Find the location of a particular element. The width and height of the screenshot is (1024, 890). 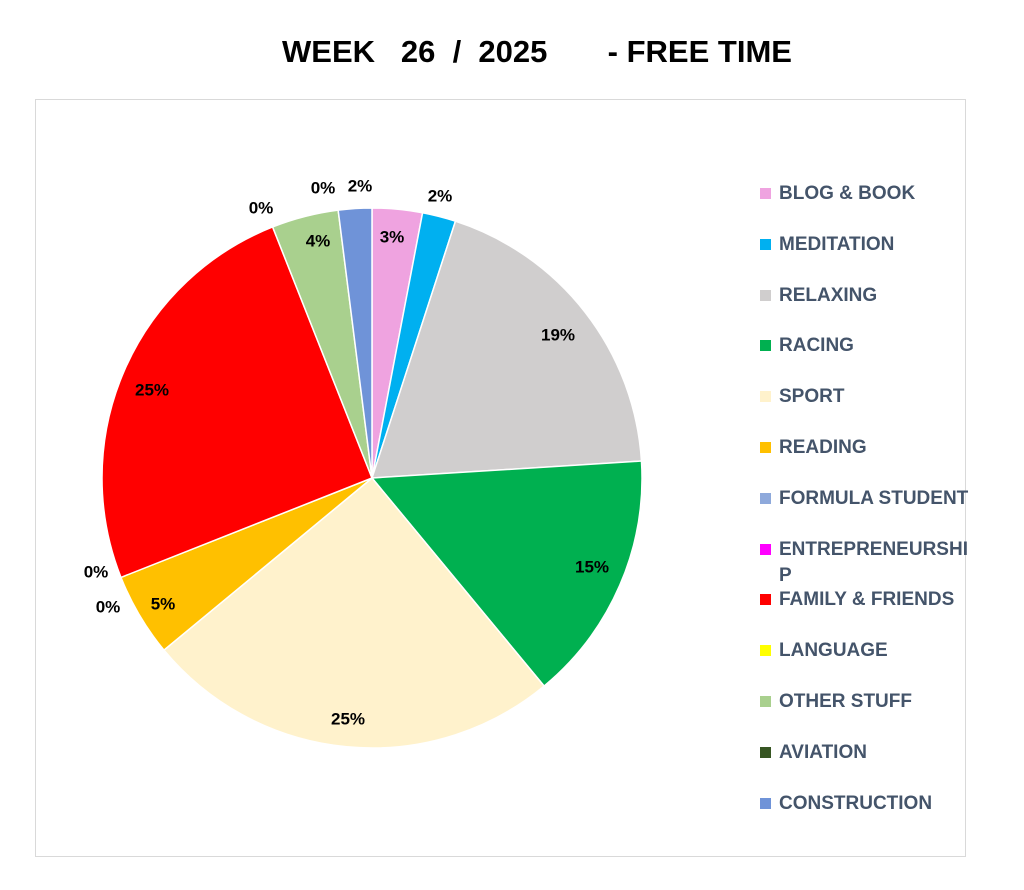

data-label-blog-book: 3% is located at coordinates (392, 236).